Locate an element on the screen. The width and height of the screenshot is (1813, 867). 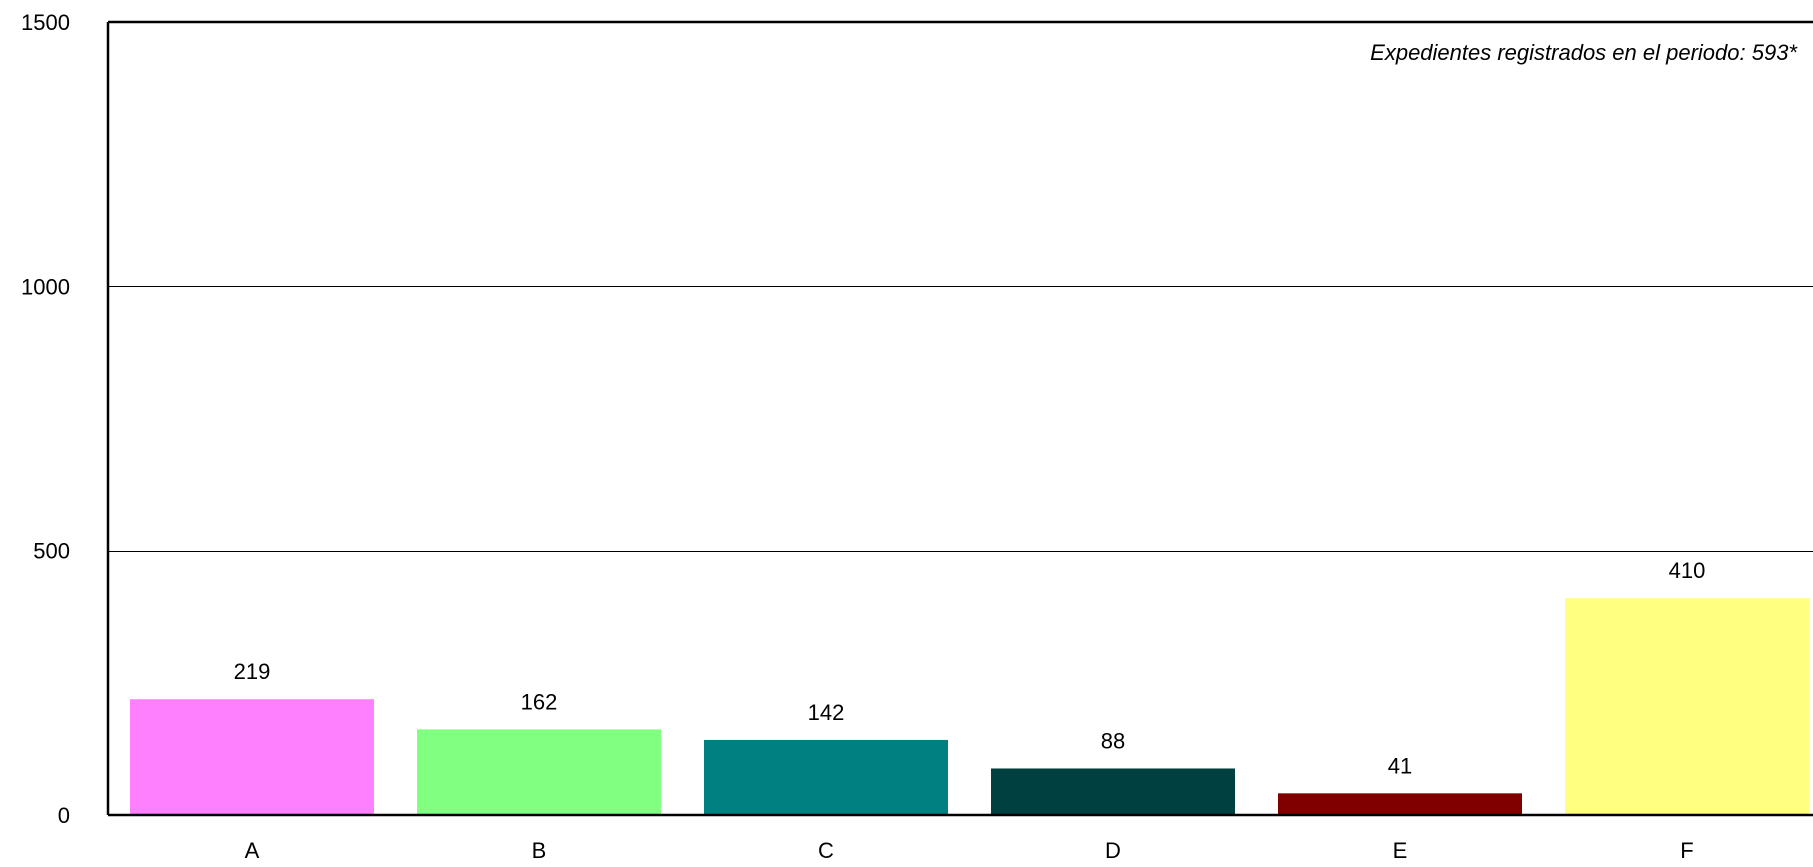
category-label-C: C is located at coordinates (826, 850).